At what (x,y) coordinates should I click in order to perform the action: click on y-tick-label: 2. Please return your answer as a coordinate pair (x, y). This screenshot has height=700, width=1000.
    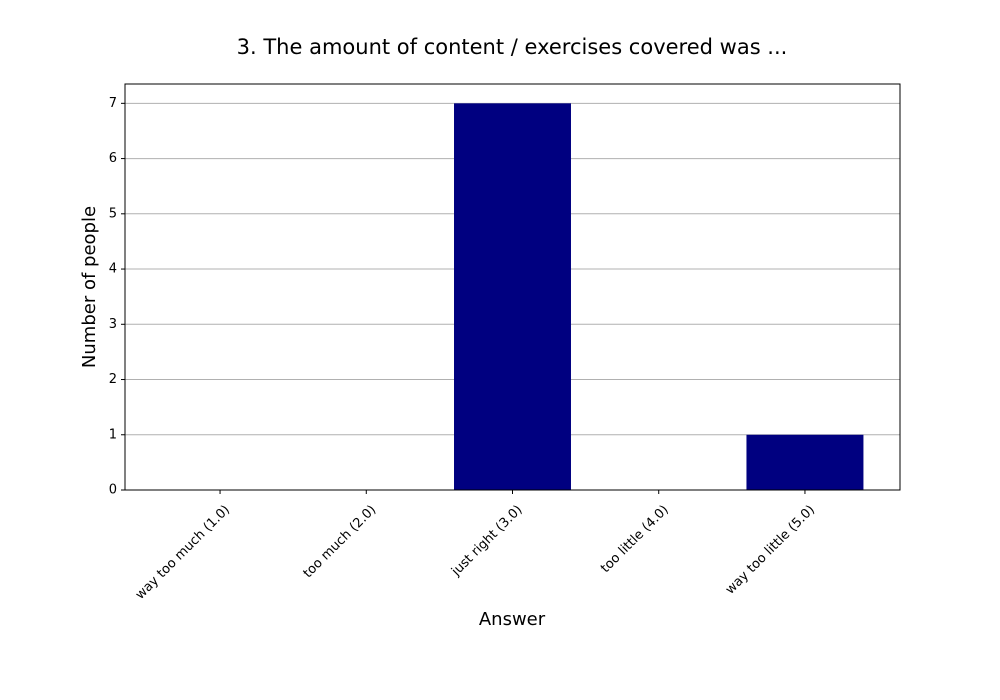
    Looking at the image, I should click on (113, 379).